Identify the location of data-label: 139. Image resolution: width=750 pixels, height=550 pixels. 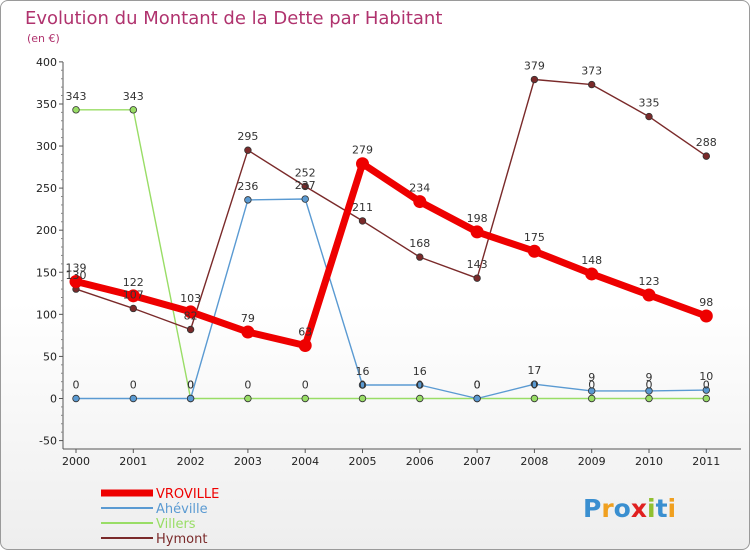
(76, 268).